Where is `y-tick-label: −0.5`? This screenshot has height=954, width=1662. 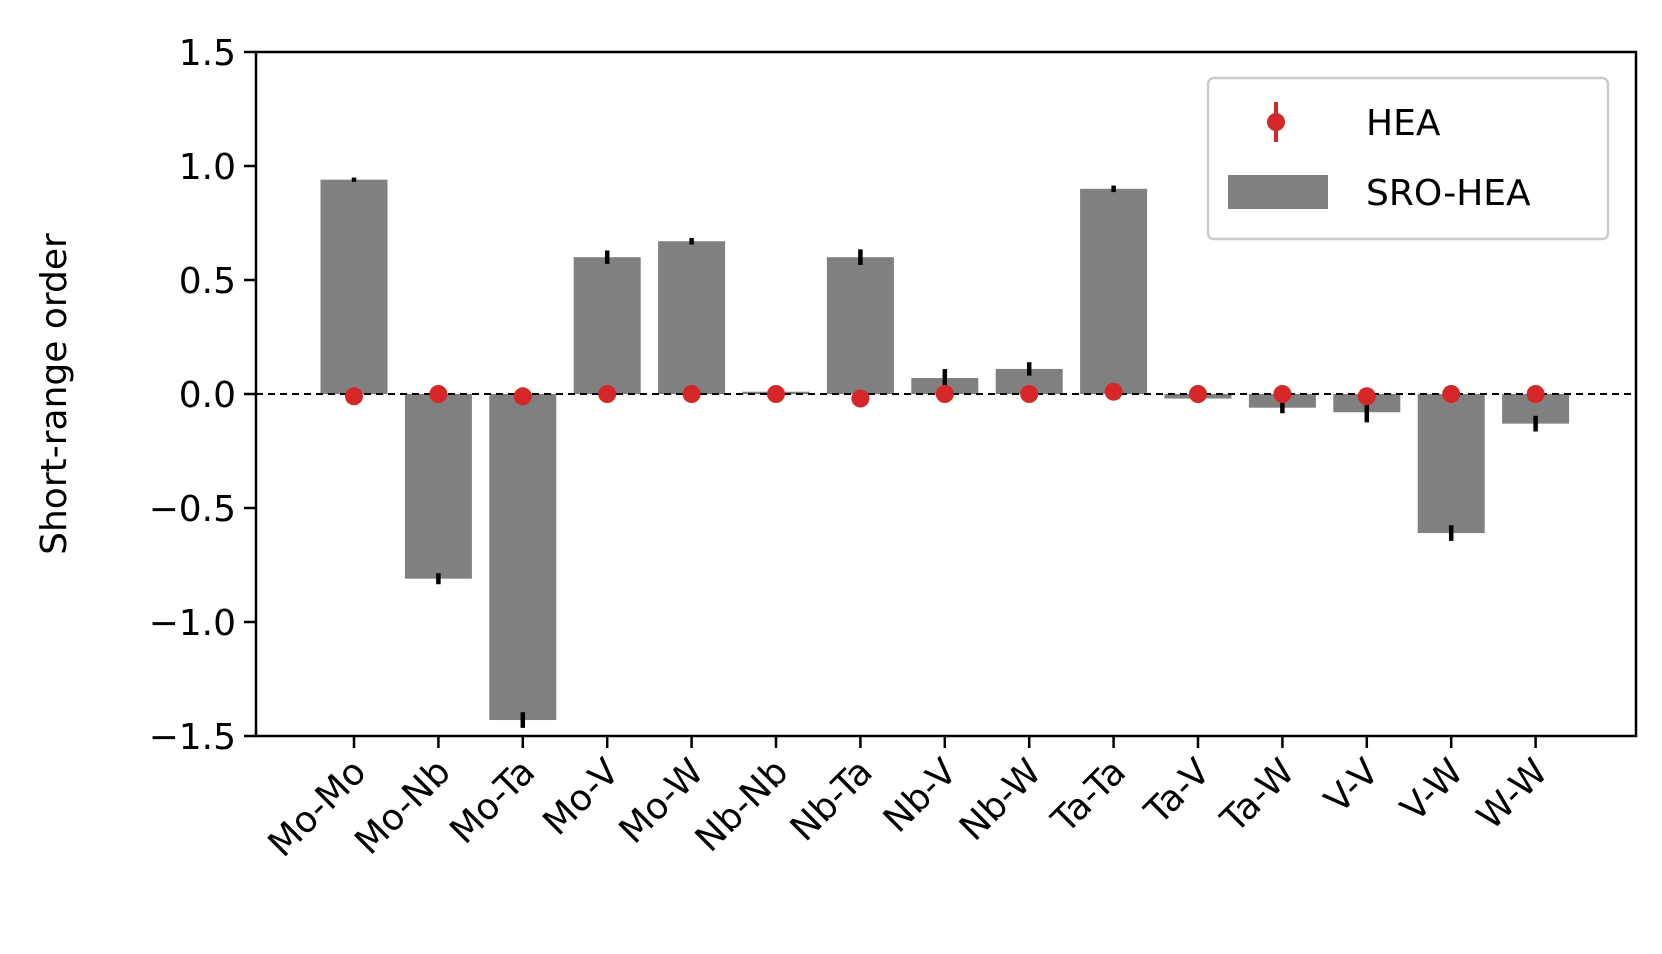
y-tick-label: −0.5 is located at coordinates (192, 509).